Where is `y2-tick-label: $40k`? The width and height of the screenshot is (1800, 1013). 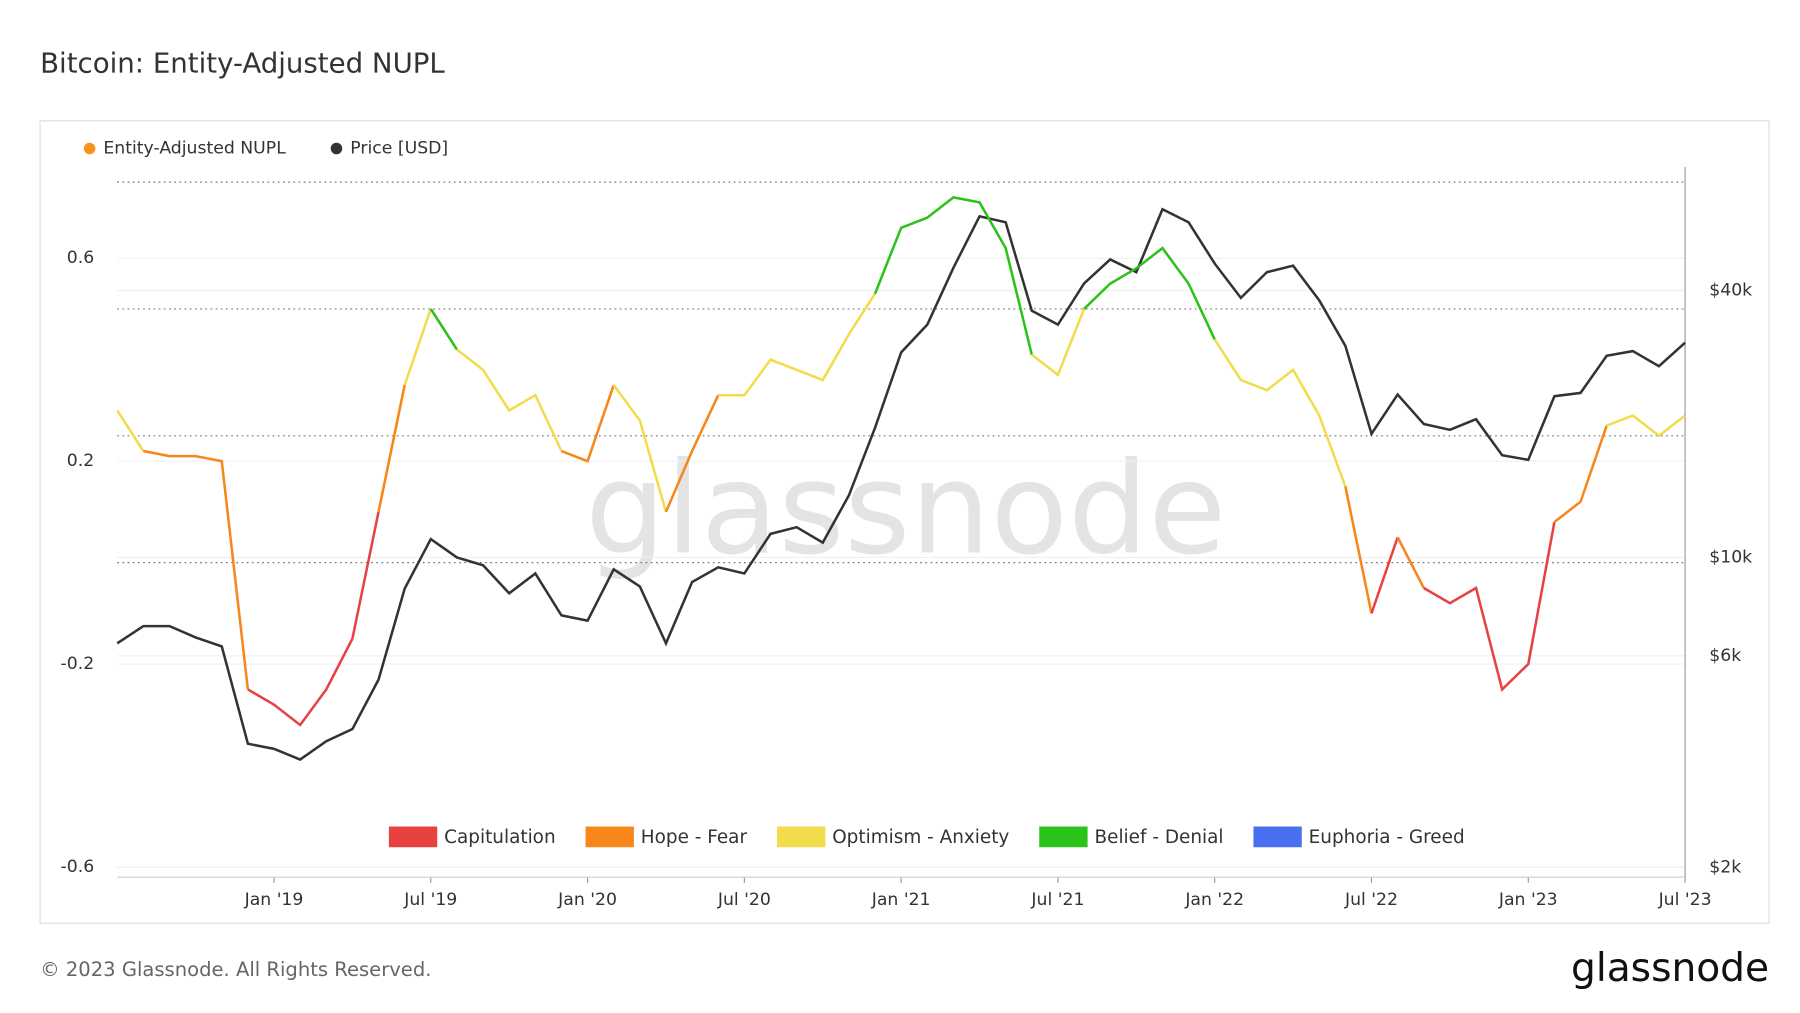
y2-tick-label: $40k is located at coordinates (1730, 290).